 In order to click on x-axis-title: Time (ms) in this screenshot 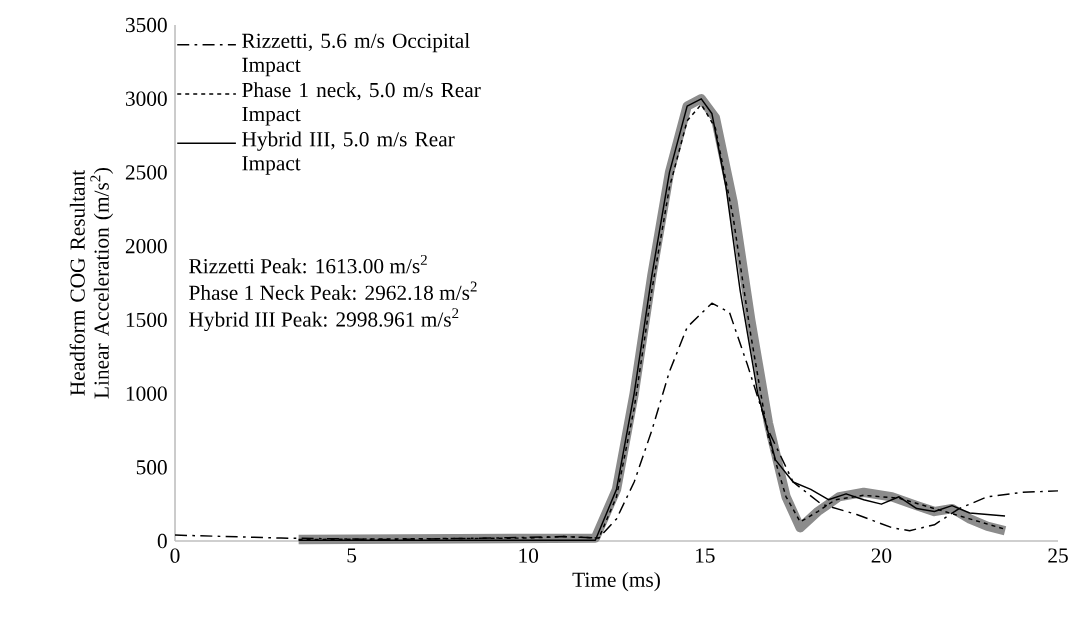, I will do `click(616, 581)`.